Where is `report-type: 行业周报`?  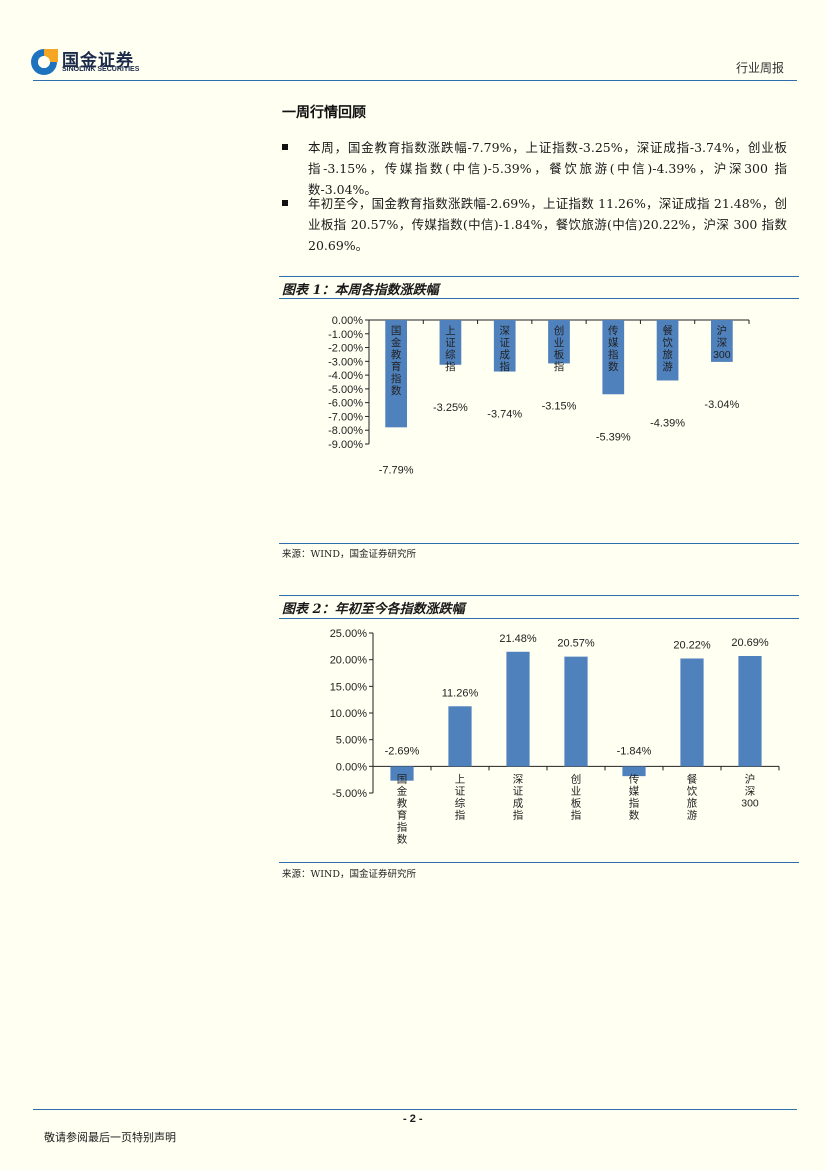
report-type: 行业周报 is located at coordinates (759, 68).